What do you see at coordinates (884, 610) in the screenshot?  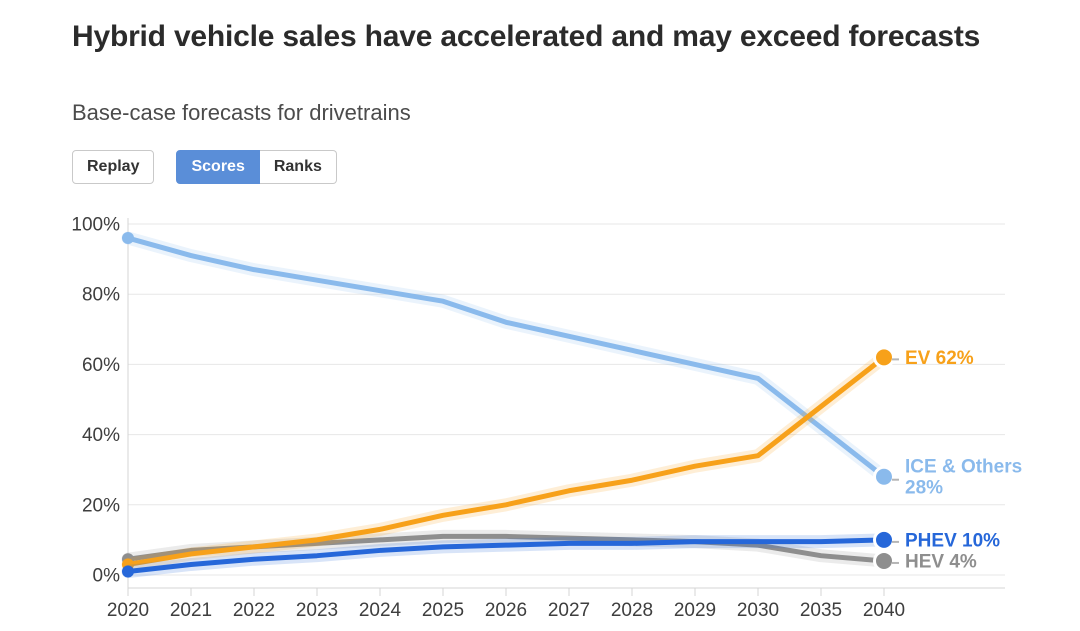 I see `x-tick-label-2040: 2040` at bounding box center [884, 610].